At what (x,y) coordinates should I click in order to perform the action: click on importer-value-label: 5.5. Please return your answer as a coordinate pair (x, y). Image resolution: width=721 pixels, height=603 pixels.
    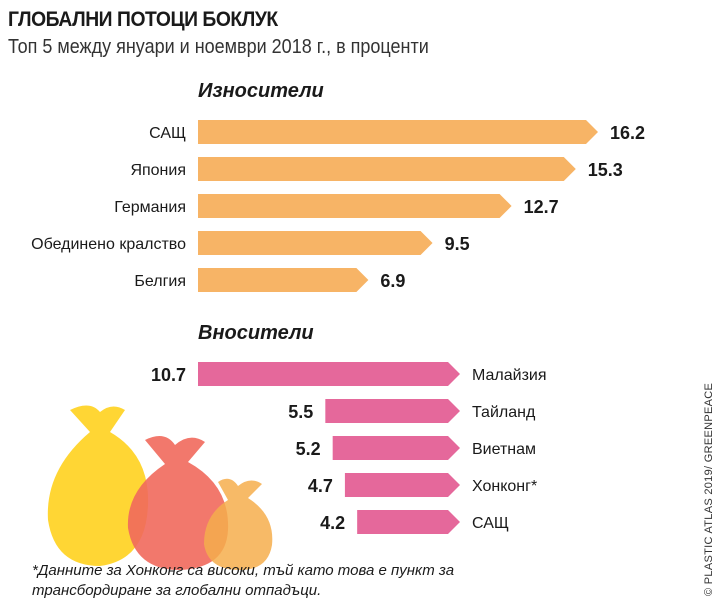
    Looking at the image, I should click on (300, 412).